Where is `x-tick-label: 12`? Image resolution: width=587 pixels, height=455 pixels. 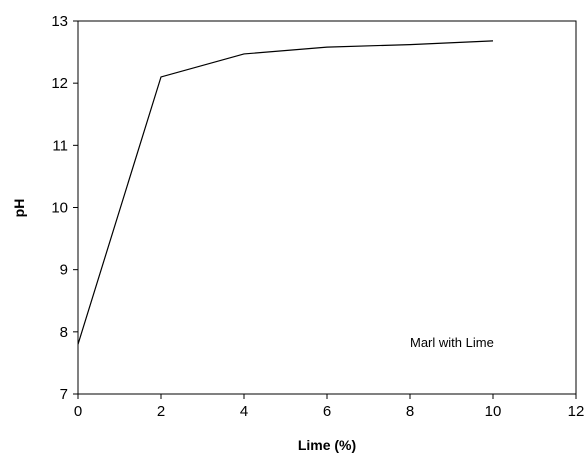
x-tick-label: 12 is located at coordinates (576, 411).